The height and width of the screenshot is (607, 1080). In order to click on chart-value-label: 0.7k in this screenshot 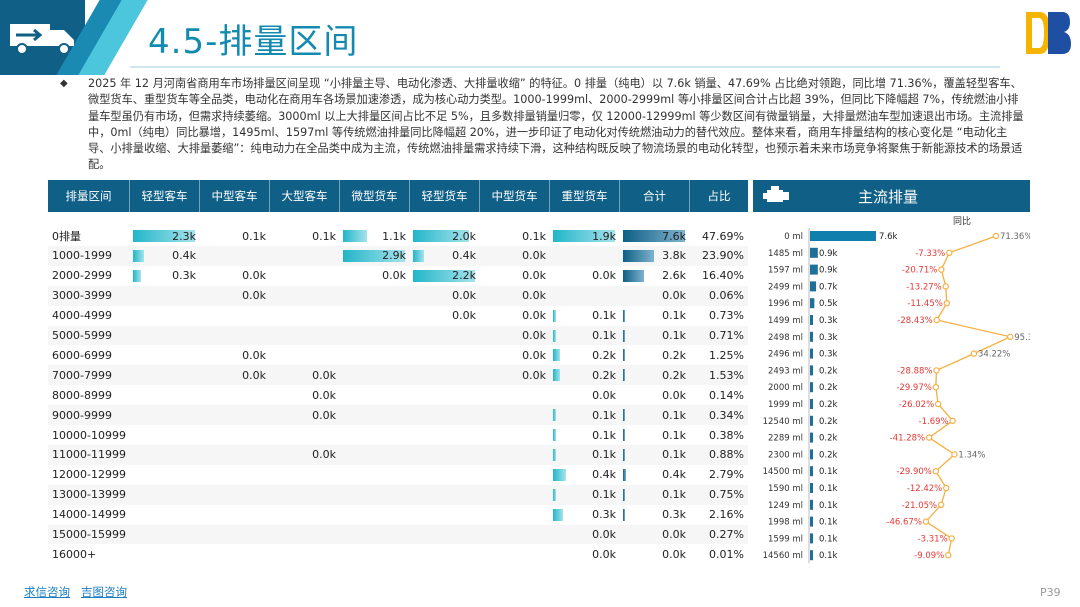, I will do `click(828, 287)`.